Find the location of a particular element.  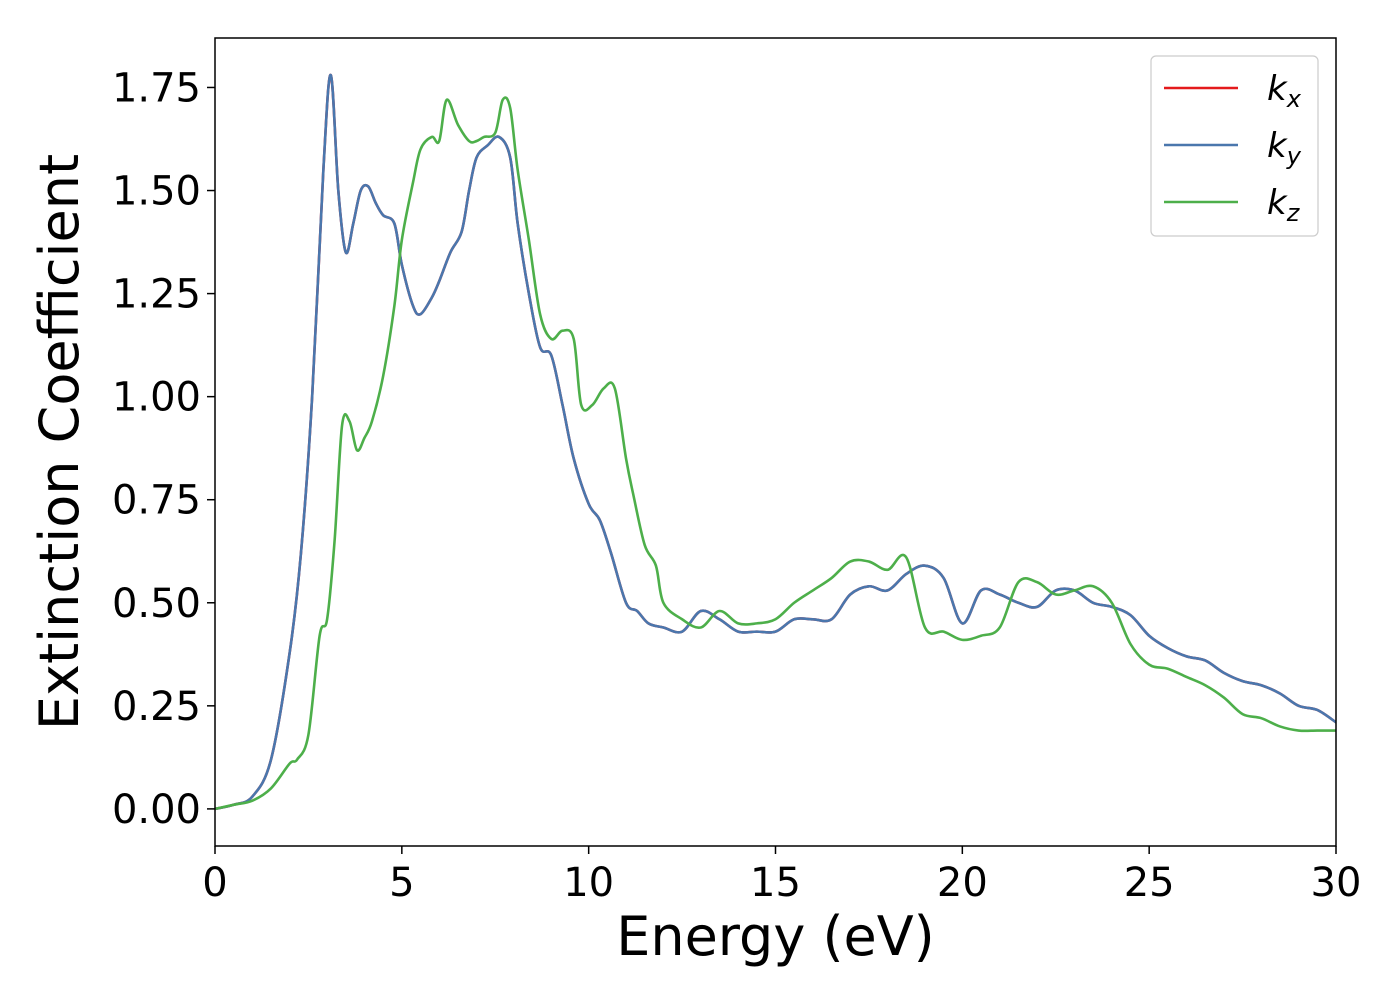

legend-subscript-kx: x is located at coordinates (1294, 99).